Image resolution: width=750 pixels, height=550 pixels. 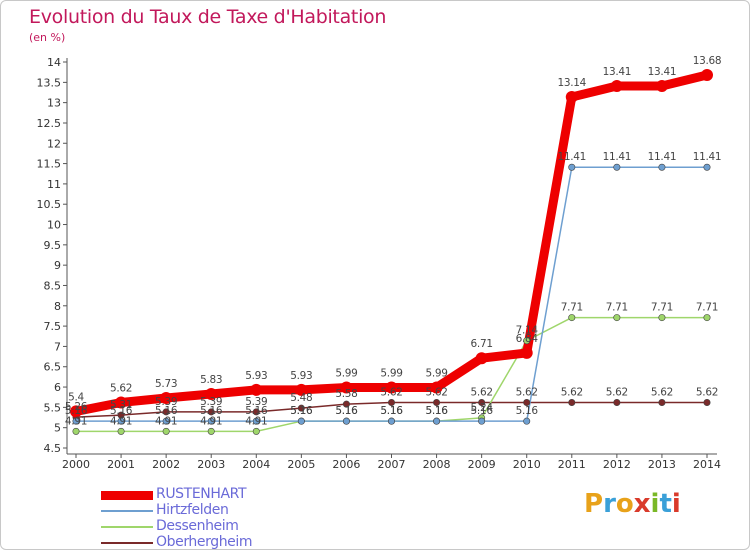 I want to click on x-tick-label: 2003, so click(x=211, y=464).